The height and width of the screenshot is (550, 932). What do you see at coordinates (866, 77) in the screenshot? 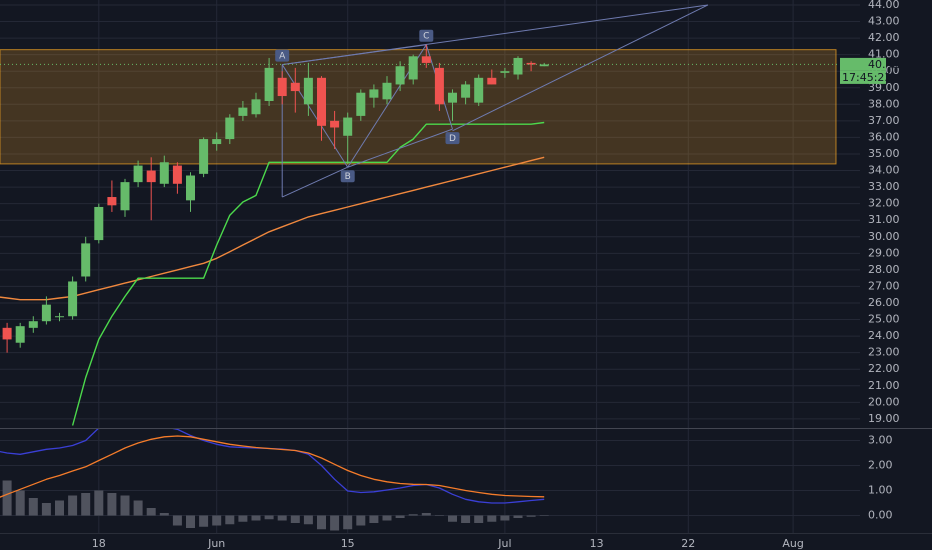
I see `countdown-label: 17:45:23` at bounding box center [866, 77].